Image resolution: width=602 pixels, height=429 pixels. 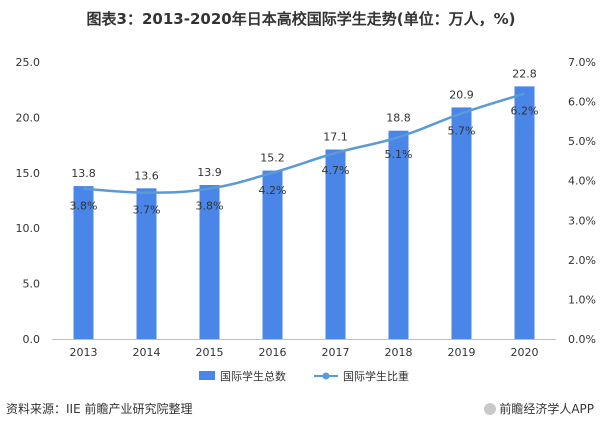 What do you see at coordinates (210, 352) in the screenshot?
I see `x-tick-label: 2015` at bounding box center [210, 352].